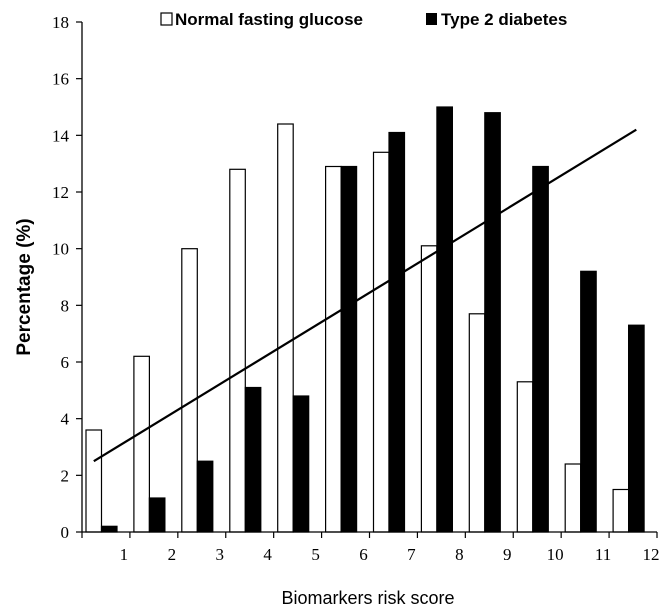 The width and height of the screenshot is (669, 613). I want to click on y-tick-label-2: 2, so click(65, 475).